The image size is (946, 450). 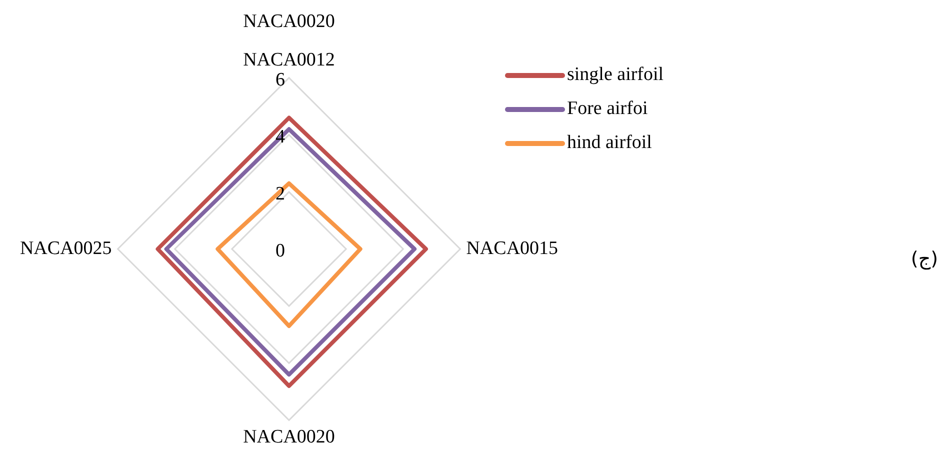 What do you see at coordinates (280, 251) in the screenshot?
I see `y-tick-label: 0` at bounding box center [280, 251].